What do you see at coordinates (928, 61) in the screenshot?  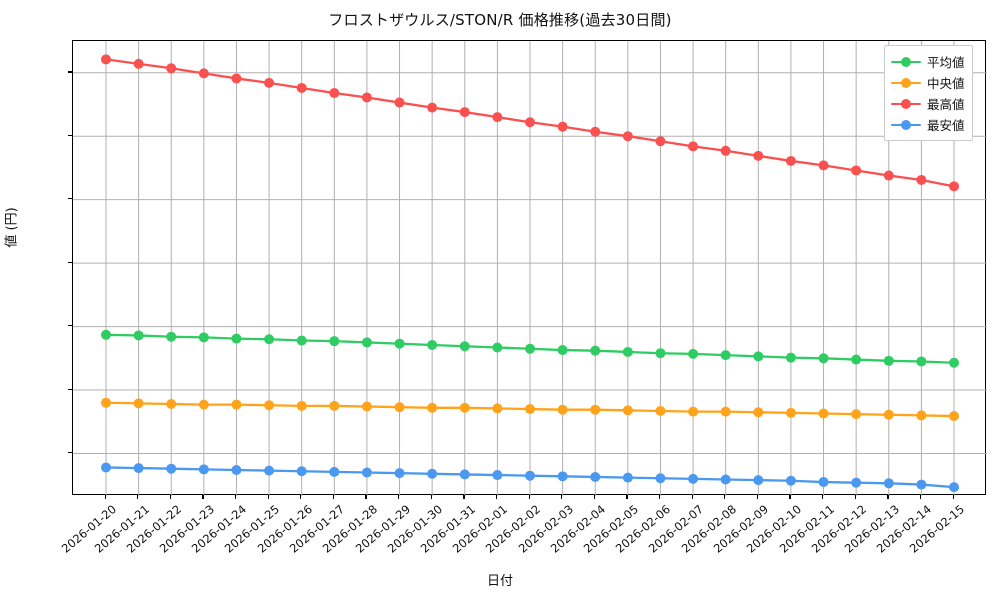 I see `legend-item-1: 平均値` at bounding box center [928, 61].